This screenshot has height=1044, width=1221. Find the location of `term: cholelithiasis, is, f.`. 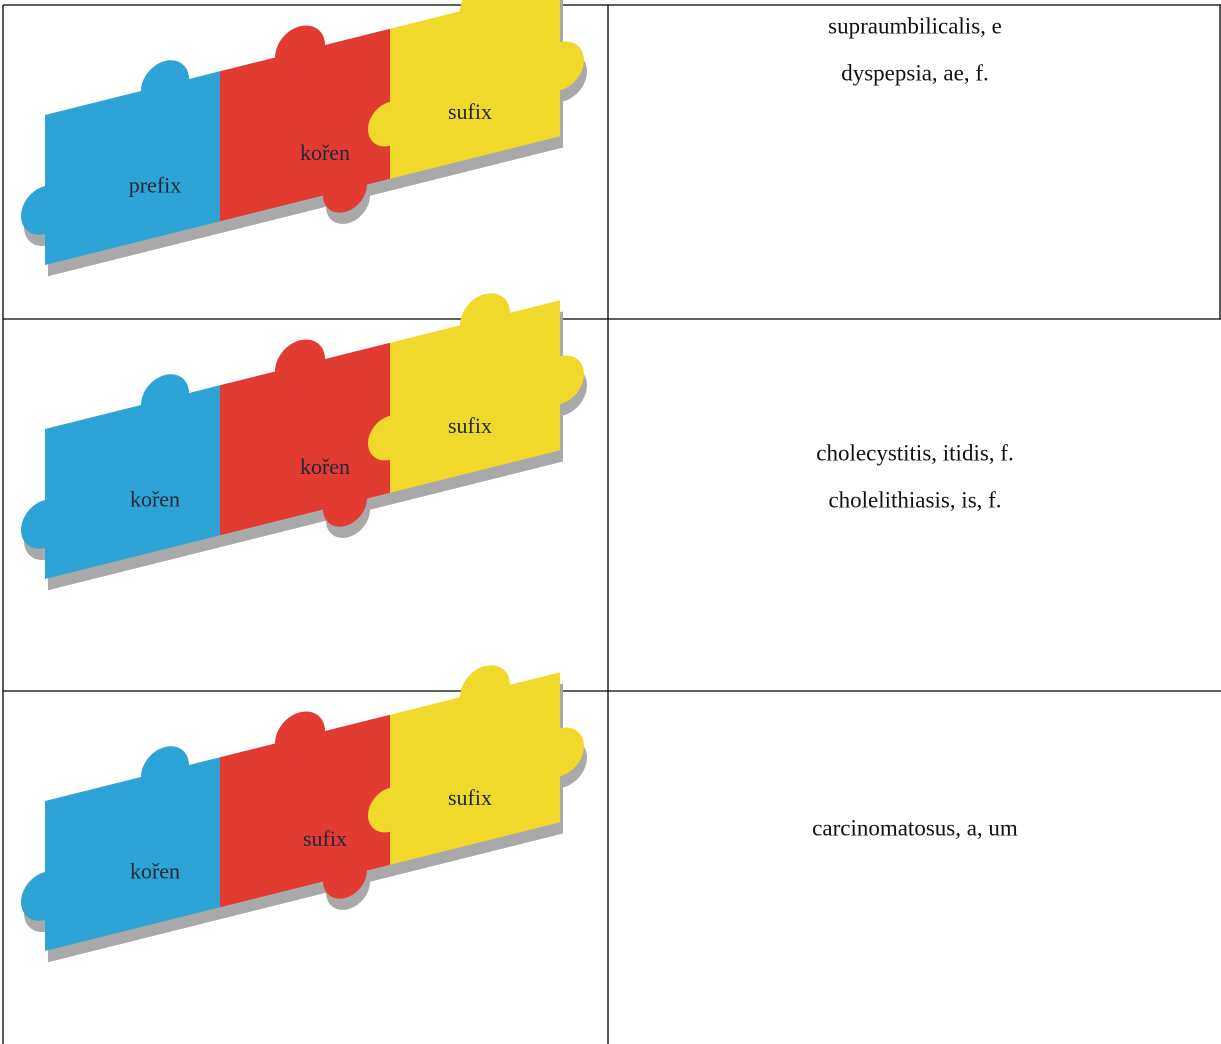

term: cholelithiasis, is, f. is located at coordinates (914, 499).